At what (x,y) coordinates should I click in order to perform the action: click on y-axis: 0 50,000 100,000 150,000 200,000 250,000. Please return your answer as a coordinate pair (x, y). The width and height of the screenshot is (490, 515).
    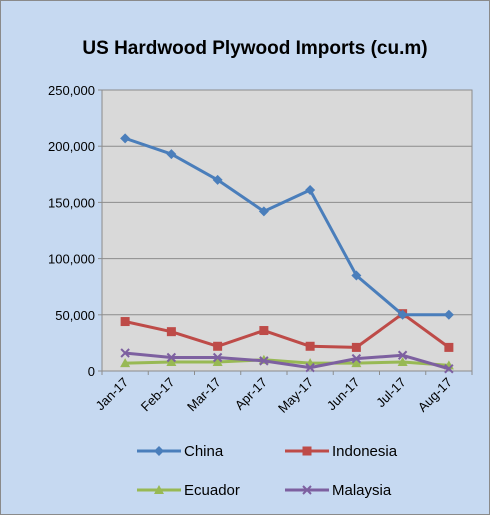
    Looking at the image, I should click on (75, 231).